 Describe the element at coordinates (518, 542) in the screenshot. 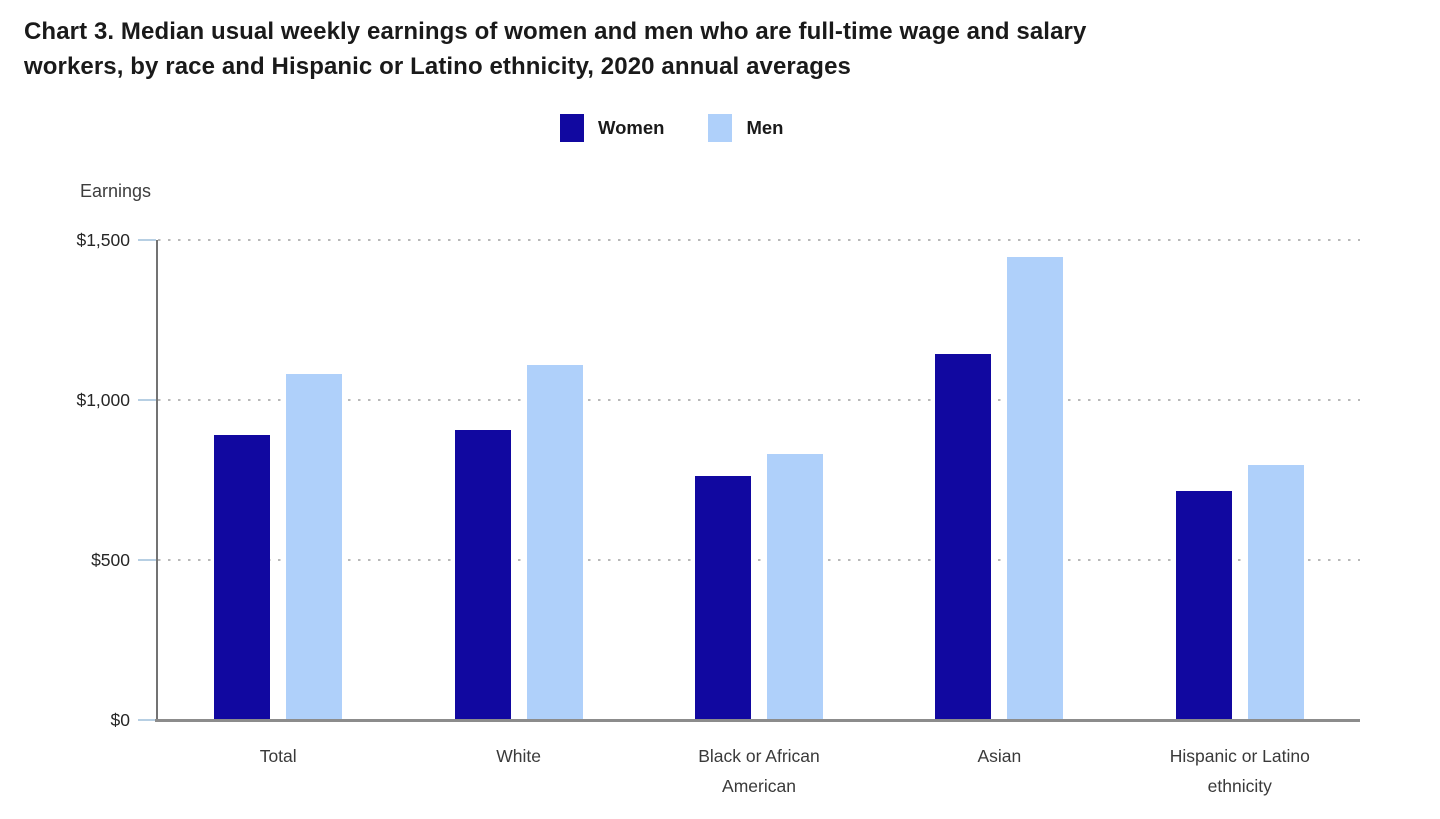

I see `bar-group-white` at that location.